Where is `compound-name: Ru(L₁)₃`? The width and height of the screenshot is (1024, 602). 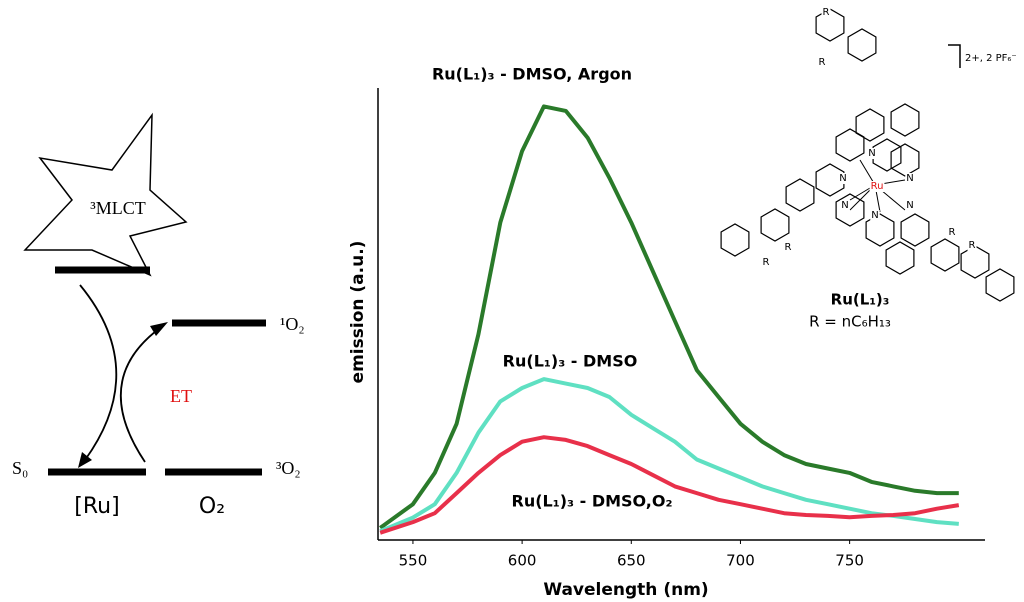 compound-name: Ru(L₁)₃ is located at coordinates (860, 300).